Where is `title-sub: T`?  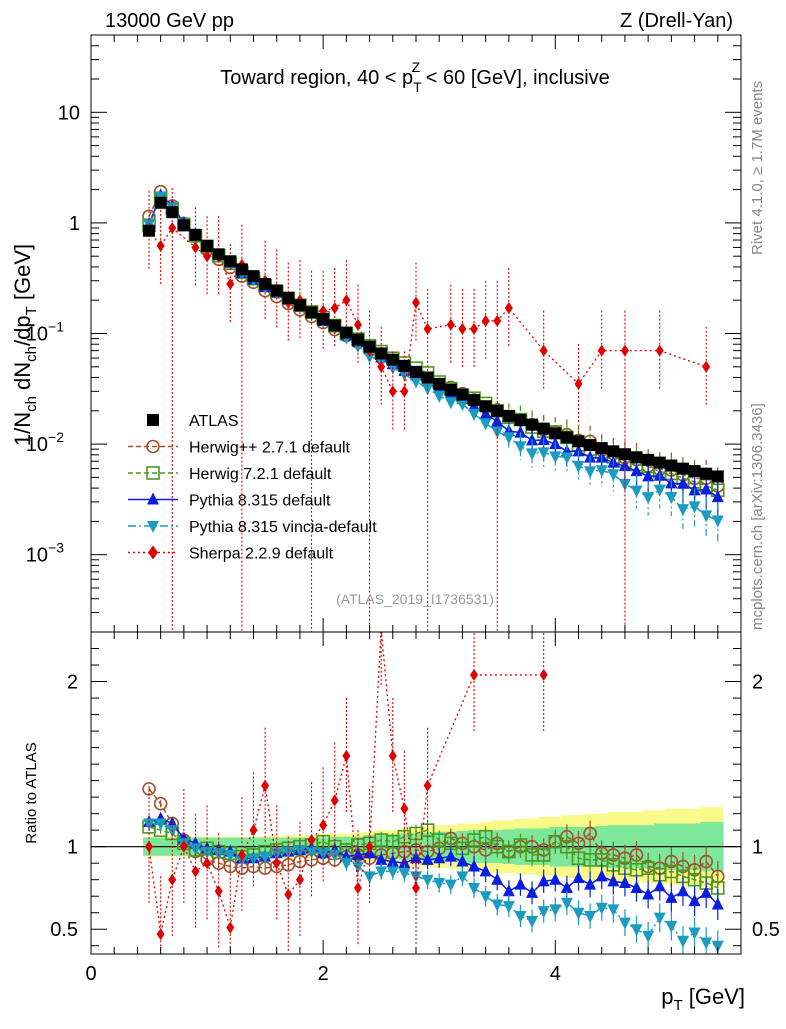
title-sub: T is located at coordinates (417, 87).